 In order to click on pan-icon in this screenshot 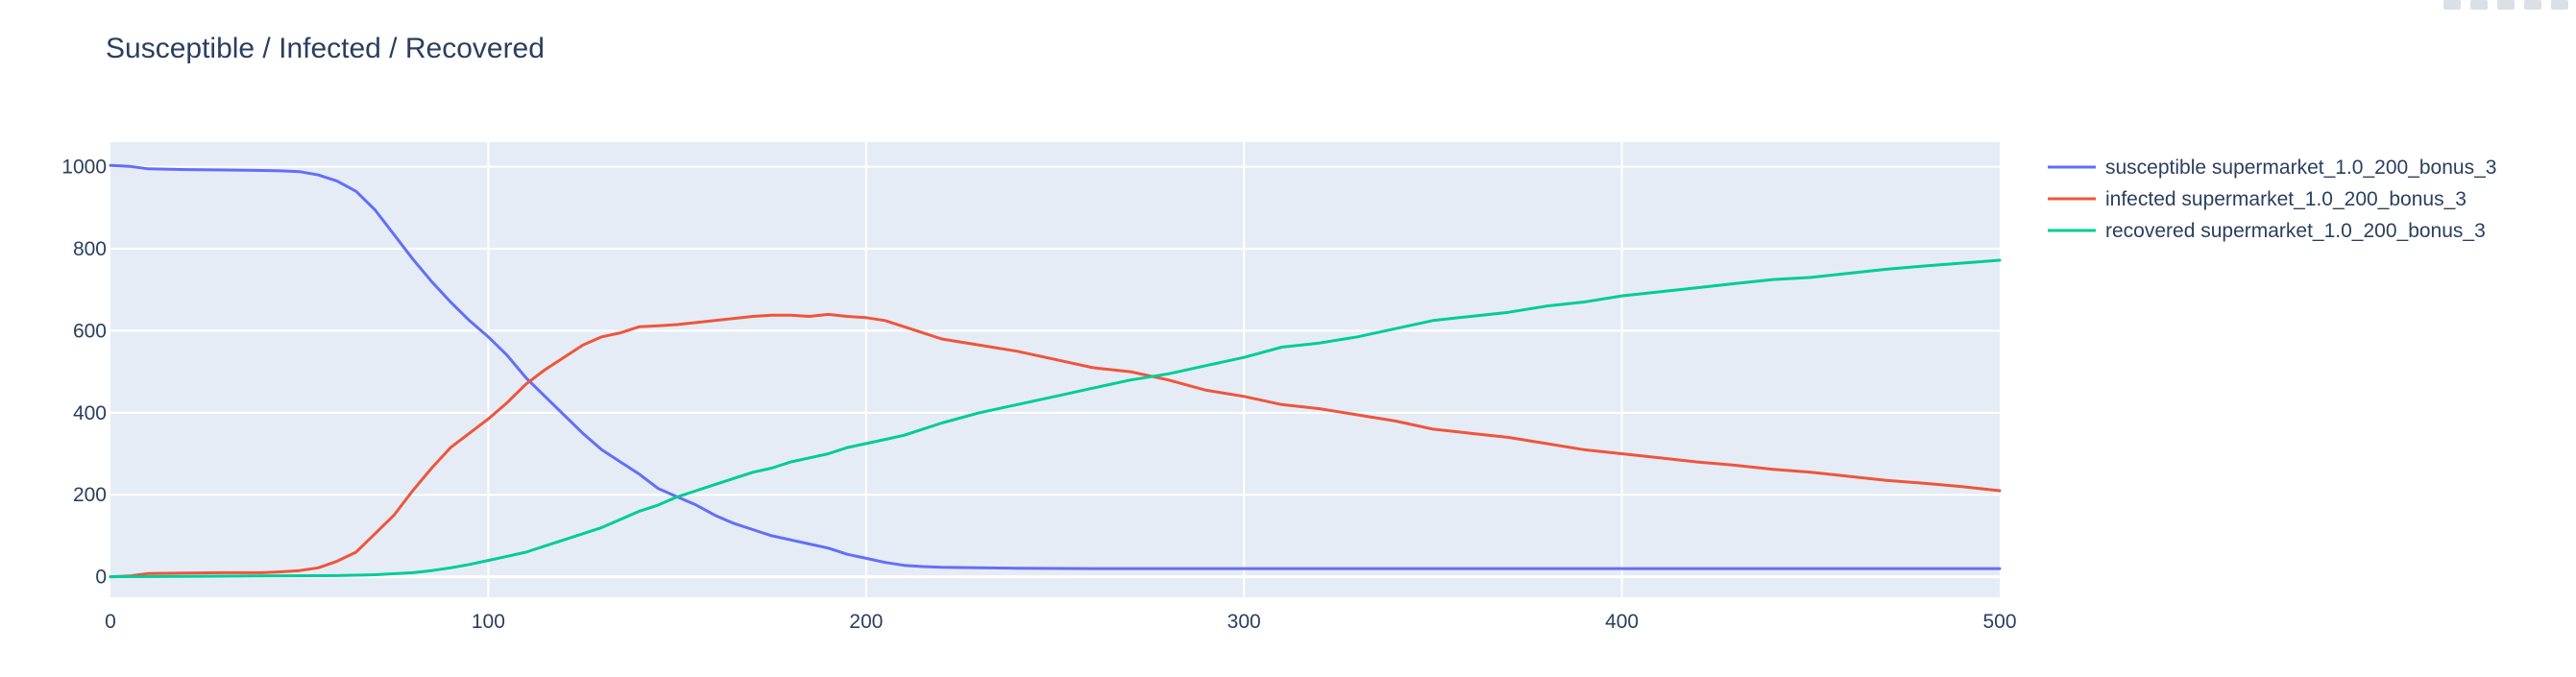, I will do `click(2506, 5)`.